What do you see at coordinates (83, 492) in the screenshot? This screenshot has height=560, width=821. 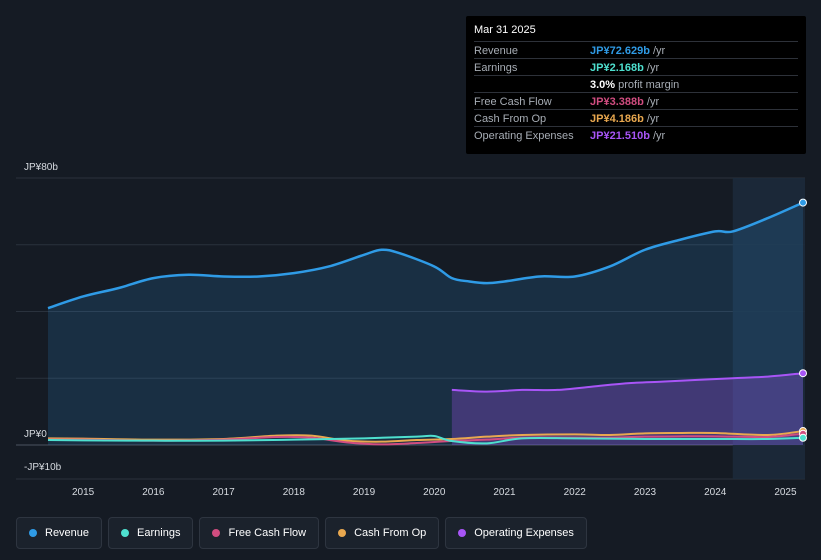 I see `x-tick-label: 2015` at bounding box center [83, 492].